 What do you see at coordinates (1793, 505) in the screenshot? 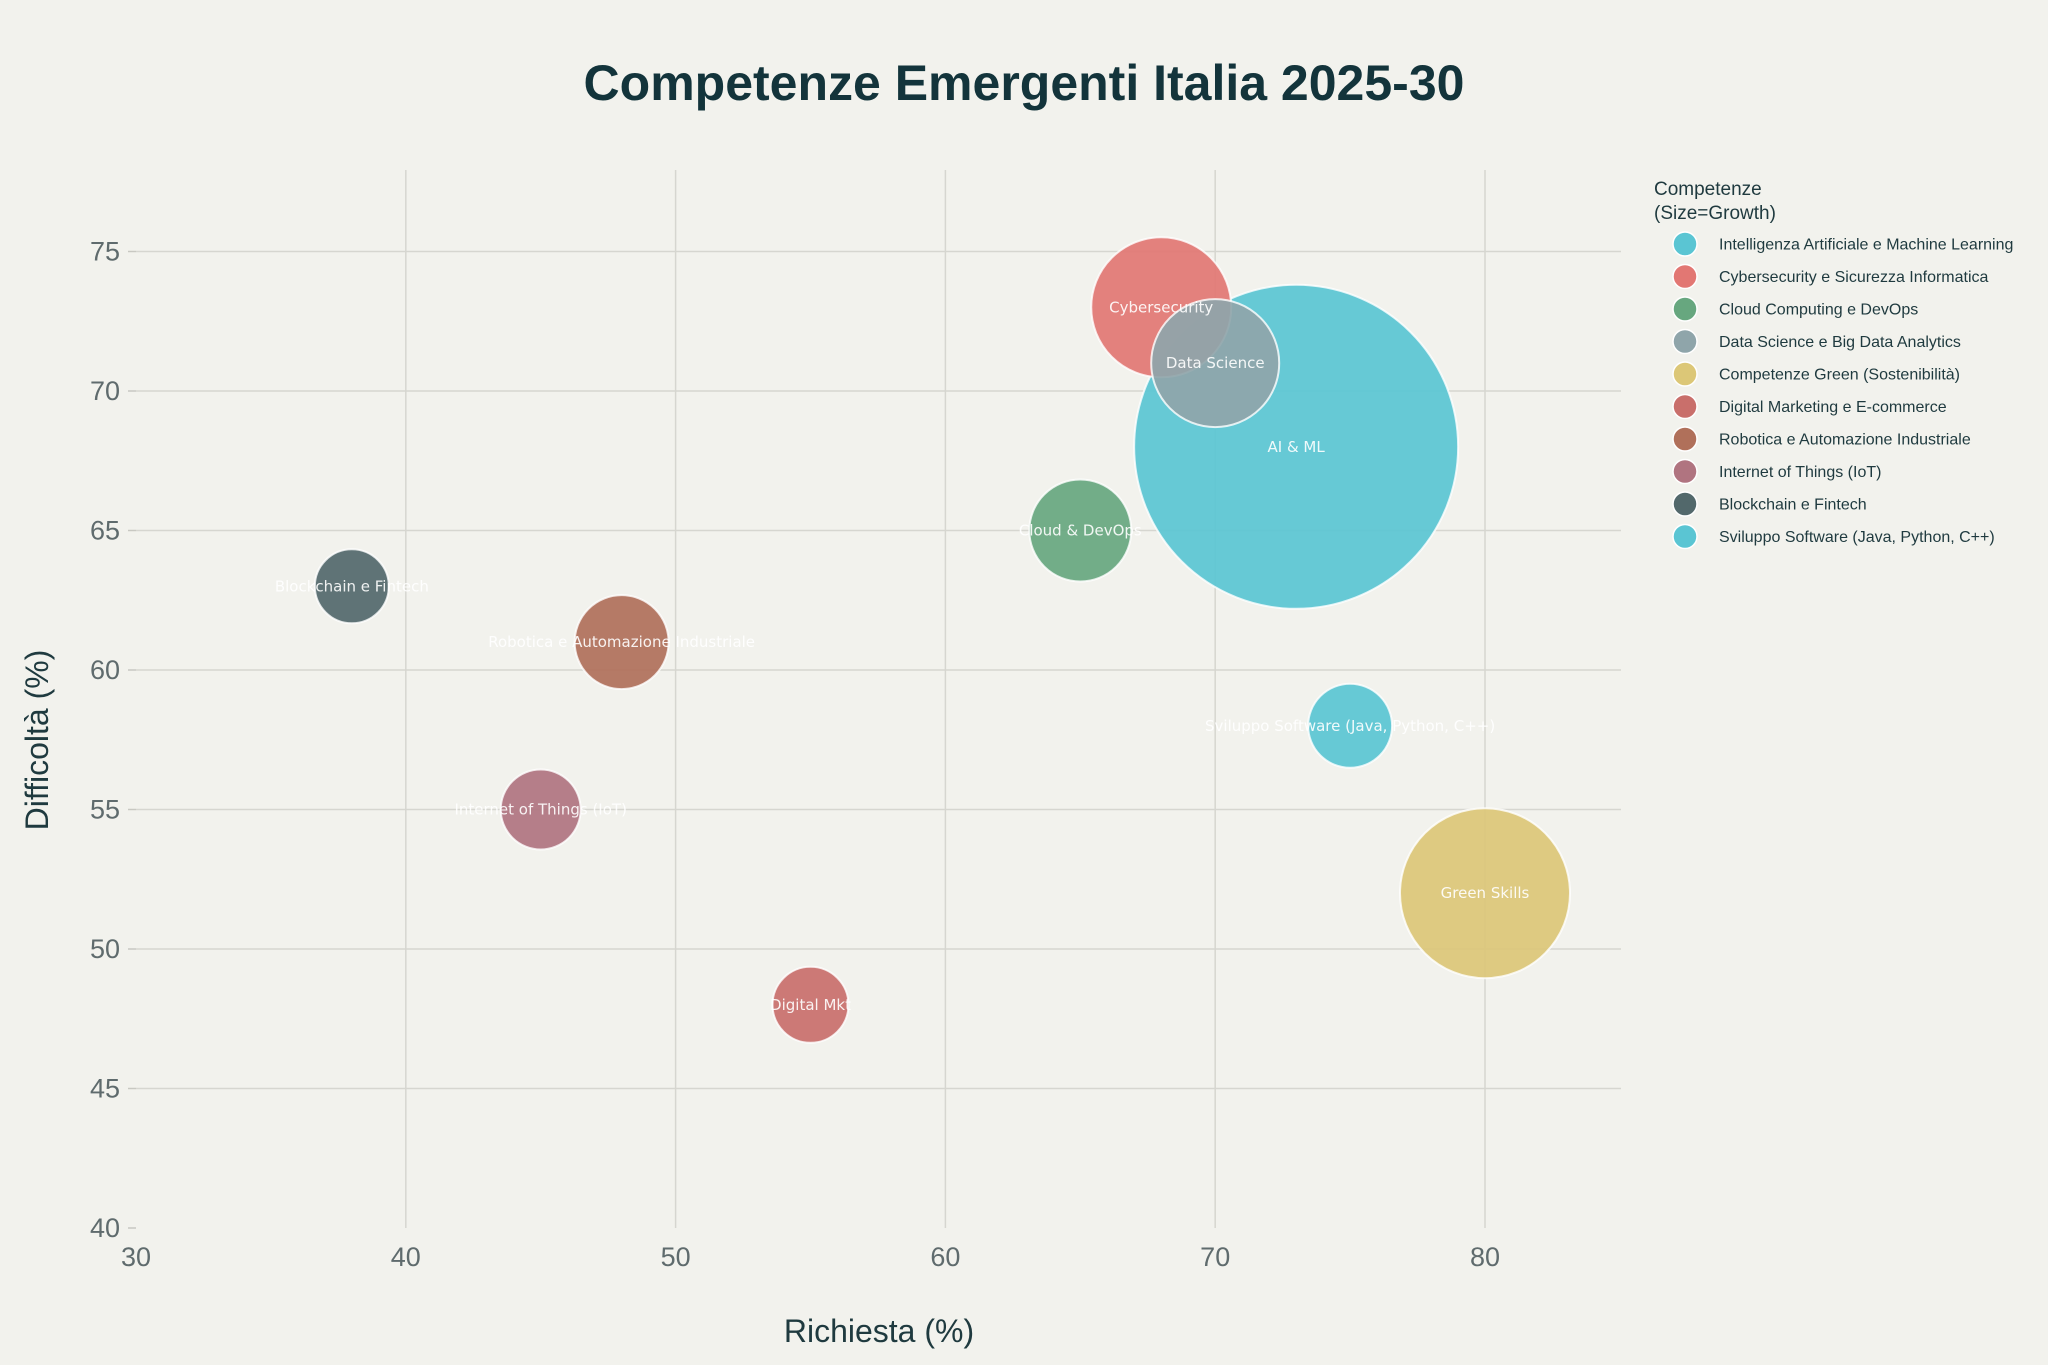
I see `legend-label: Blockchain e Fintech` at bounding box center [1793, 505].